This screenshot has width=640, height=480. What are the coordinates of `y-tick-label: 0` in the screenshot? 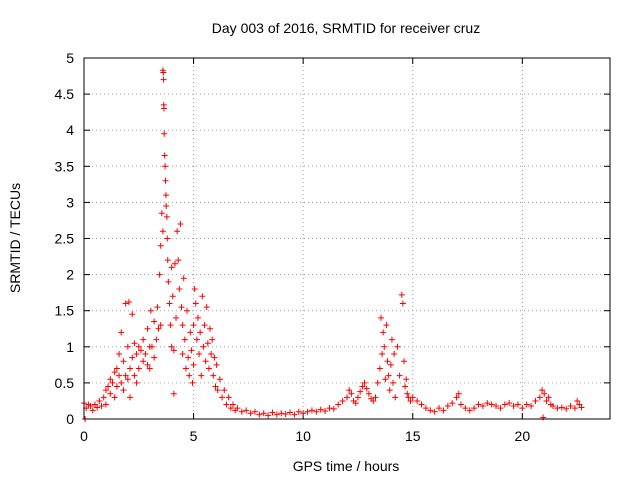 It's located at (70, 419).